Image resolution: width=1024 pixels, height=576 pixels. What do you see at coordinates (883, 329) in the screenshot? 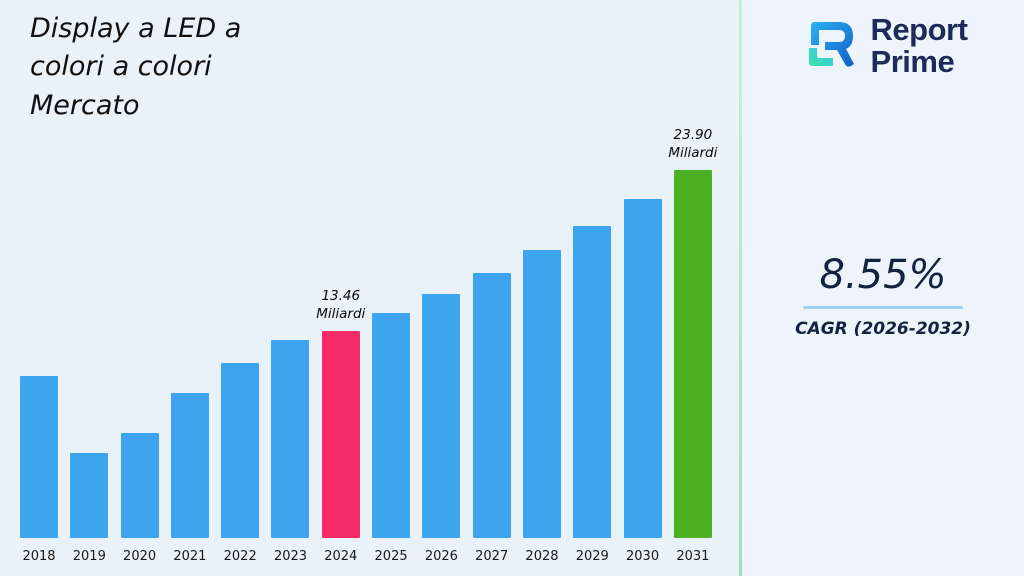
I see `cagr-label: CAGR (2026-2032)` at bounding box center [883, 329].